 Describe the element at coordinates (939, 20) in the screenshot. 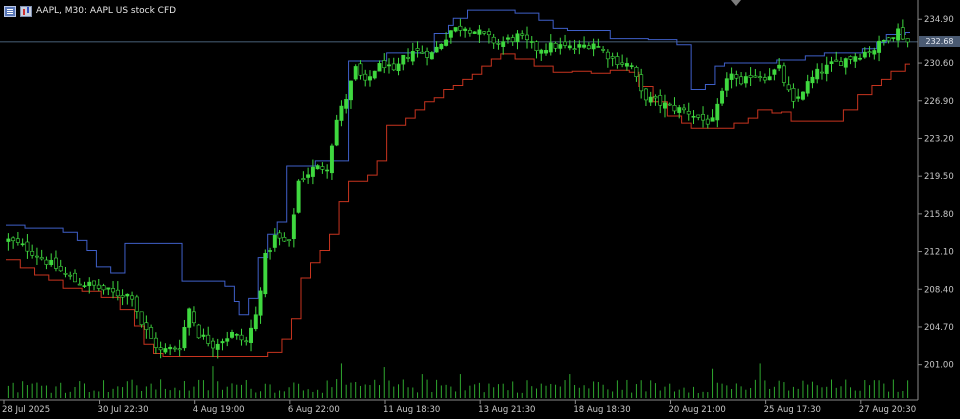

I see `price-tick-label: 234.90` at that location.